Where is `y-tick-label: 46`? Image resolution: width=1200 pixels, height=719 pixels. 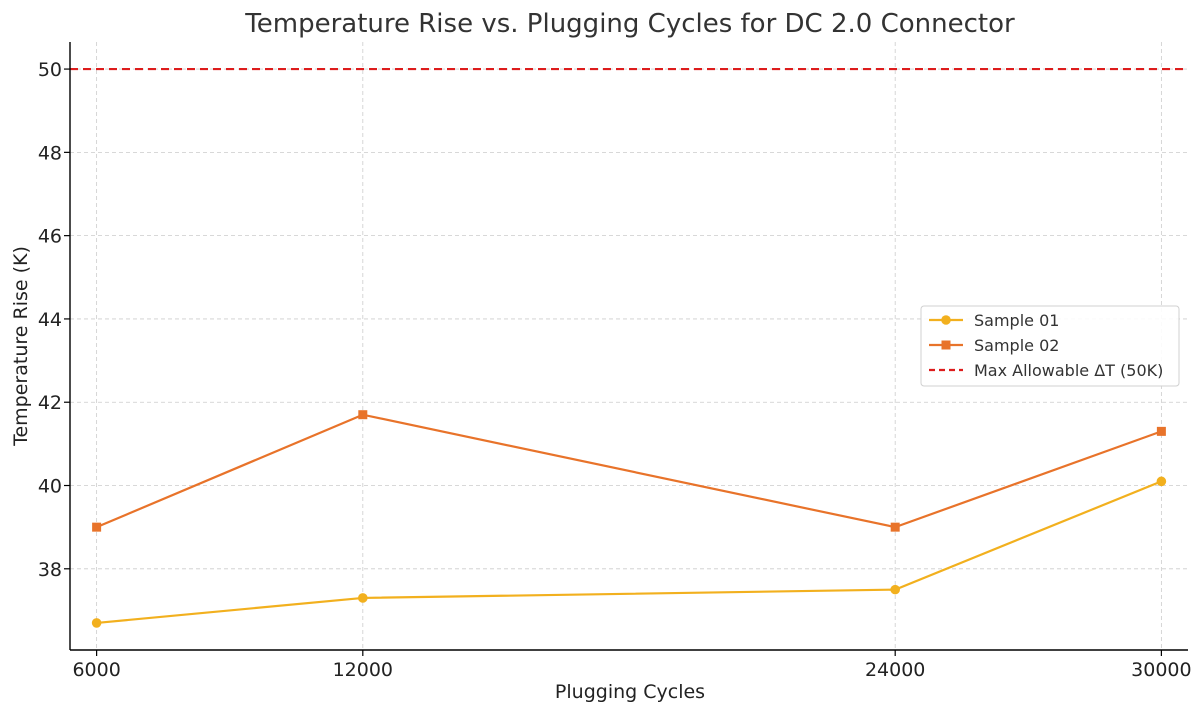 y-tick-label: 46 is located at coordinates (50, 237).